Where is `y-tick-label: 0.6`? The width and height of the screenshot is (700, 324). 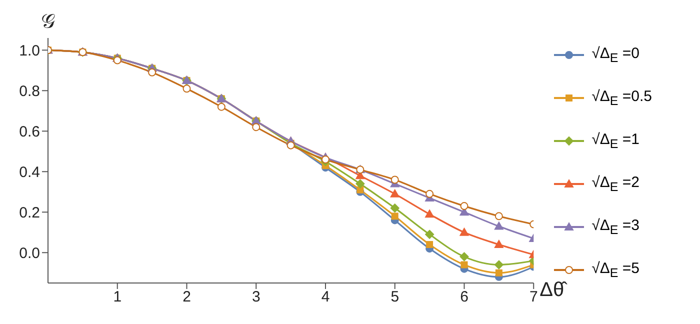 y-tick-label: 0.6 is located at coordinates (29, 131).